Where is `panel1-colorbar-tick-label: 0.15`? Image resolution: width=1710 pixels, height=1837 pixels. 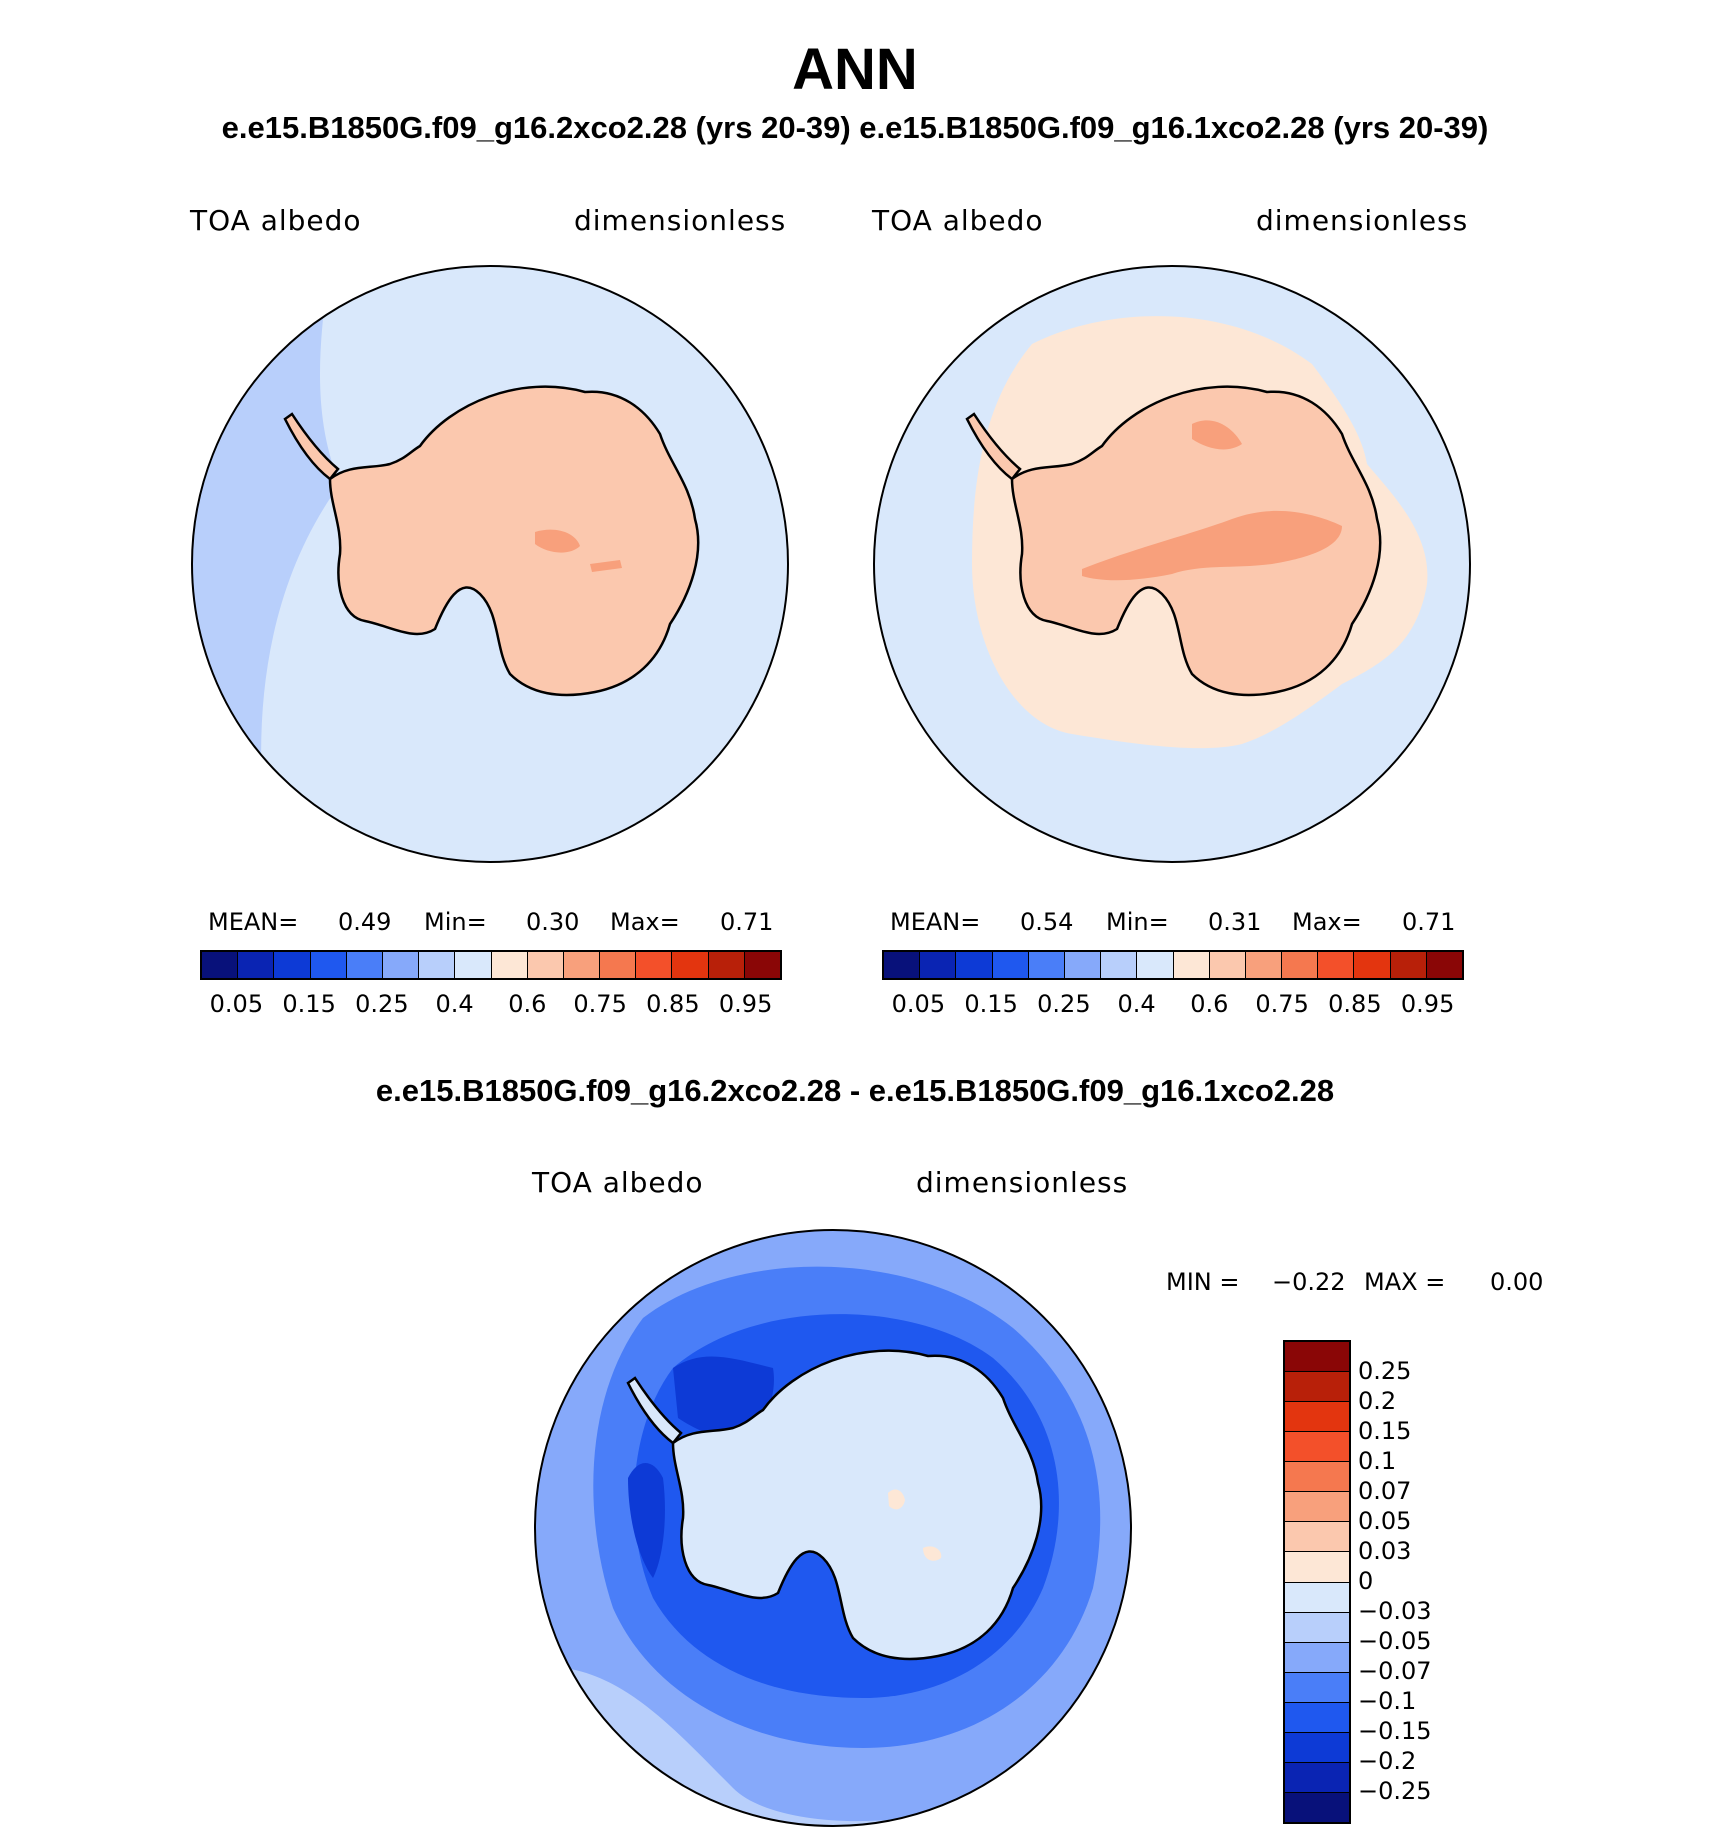
panel1-colorbar-tick-label: 0.15 is located at coordinates (309, 1004).